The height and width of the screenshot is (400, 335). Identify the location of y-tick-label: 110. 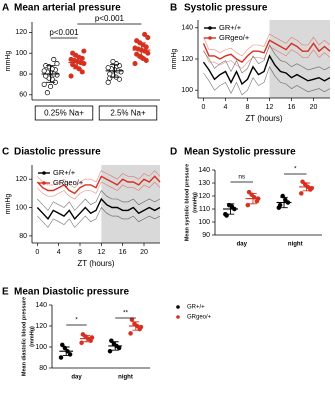
(204, 209).